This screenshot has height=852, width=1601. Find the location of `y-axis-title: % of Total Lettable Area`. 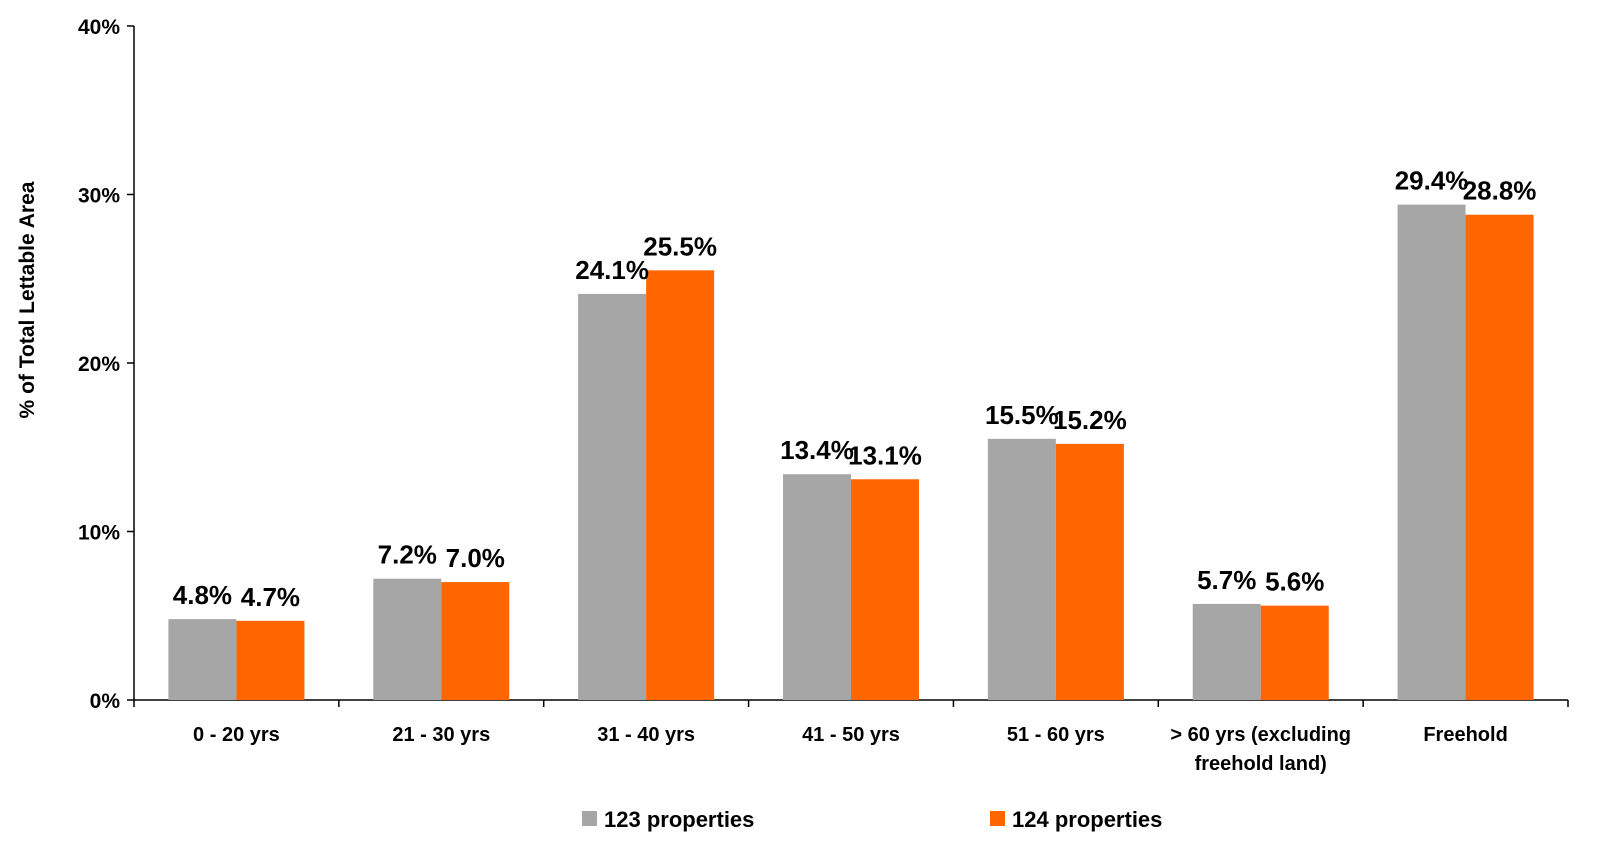

y-axis-title: % of Total Lettable Area is located at coordinates (27, 299).